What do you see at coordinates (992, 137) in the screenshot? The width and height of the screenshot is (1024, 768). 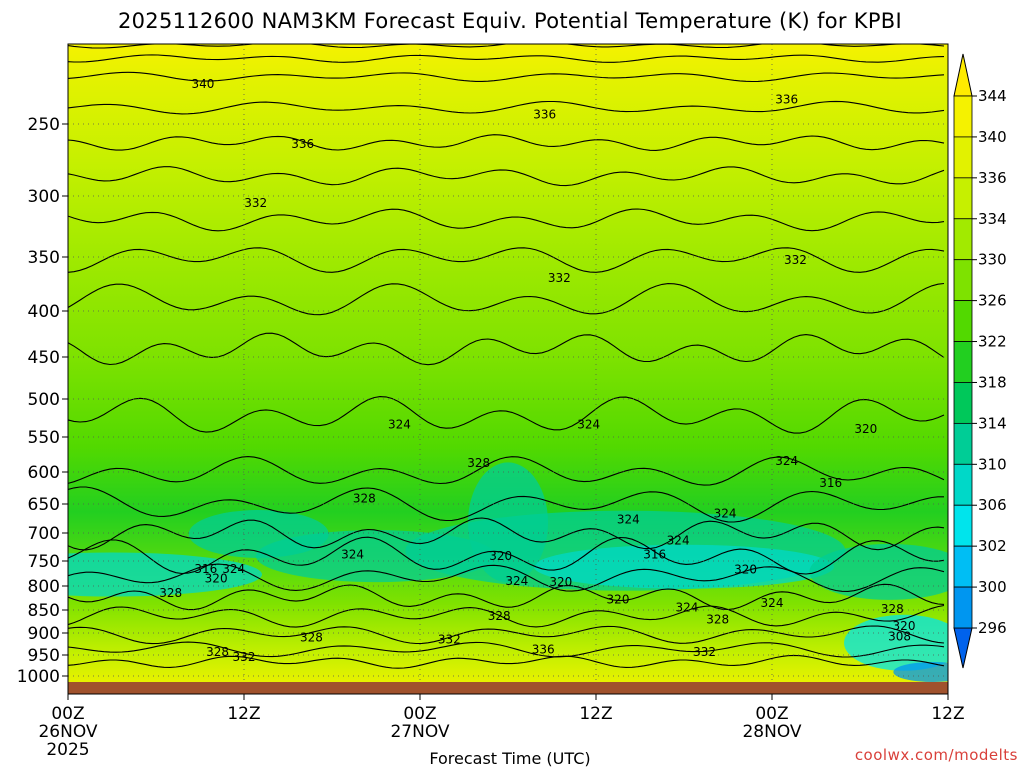 I see `colorbar-label: 340` at bounding box center [992, 137].